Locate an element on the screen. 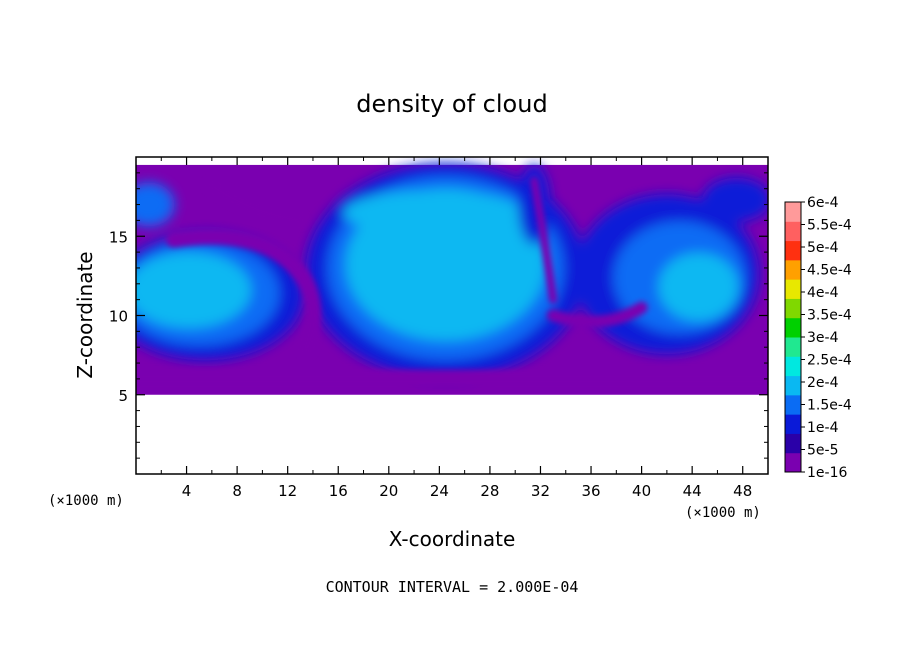 This screenshot has height=654, width=904. x-tick-label: 20 is located at coordinates (388, 491).